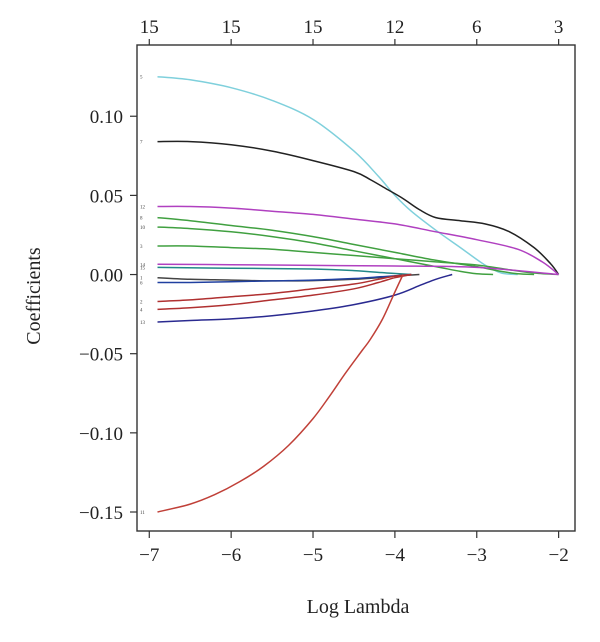 The image size is (600, 642). What do you see at coordinates (34, 296) in the screenshot?
I see `y-axis-title: Coefficients` at bounding box center [34, 296].